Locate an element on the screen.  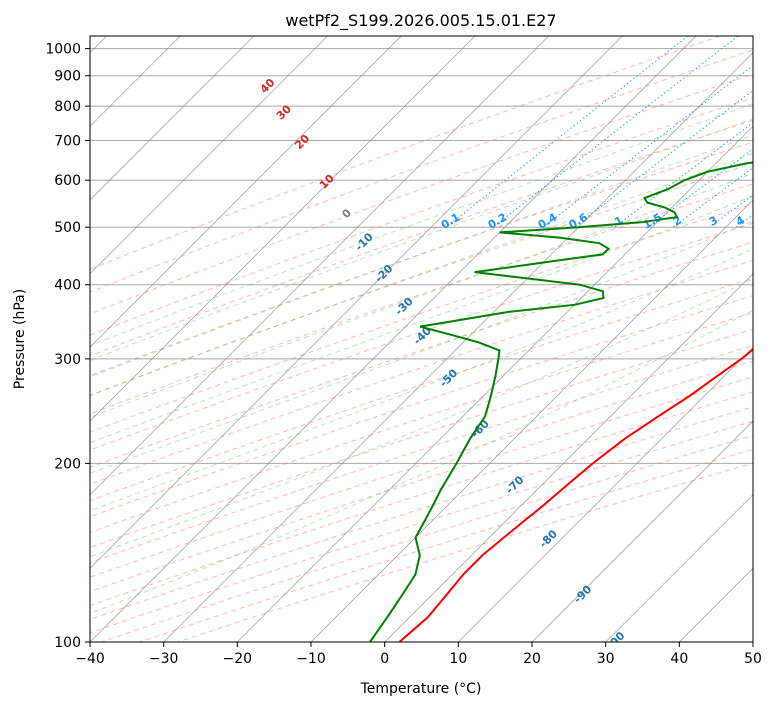
y-axis-label: Pressure (hPa) is located at coordinates (20, 339).